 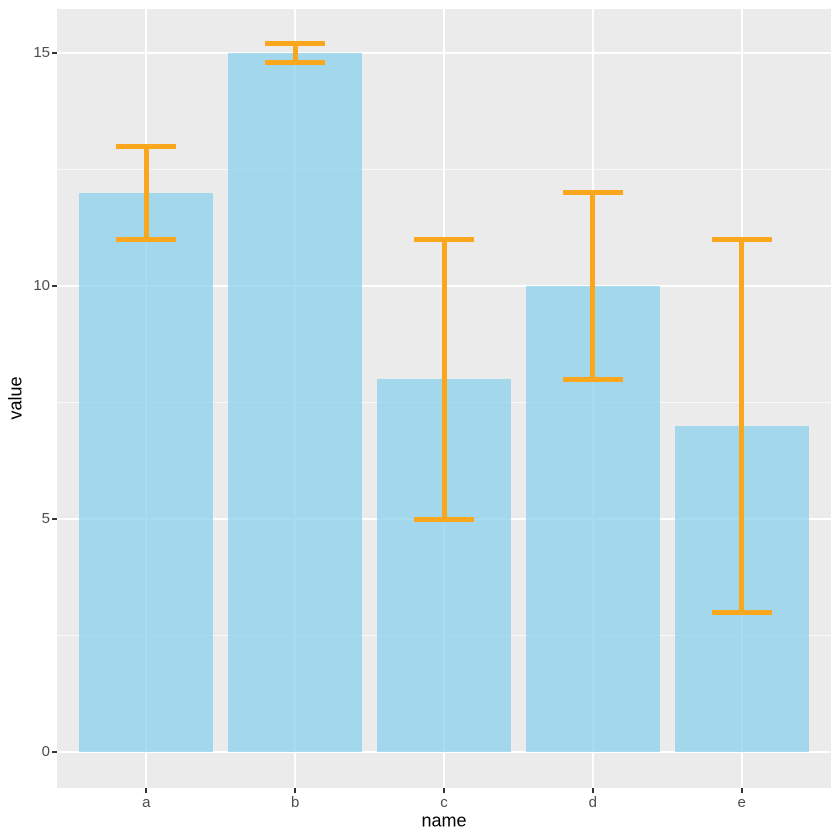 I want to click on x-tick-label: b, so click(x=295, y=802).